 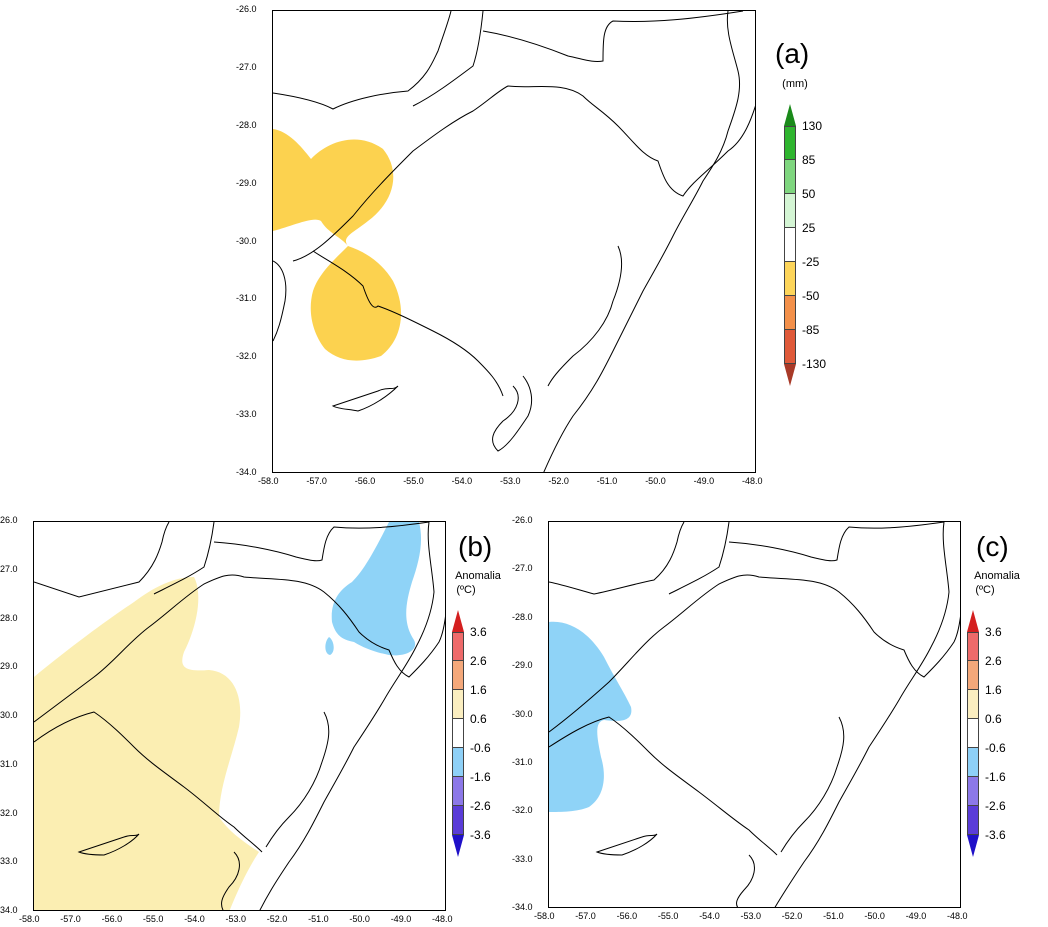 What do you see at coordinates (9, 617) in the screenshot?
I see `y-tick-label: -28.0` at bounding box center [9, 617].